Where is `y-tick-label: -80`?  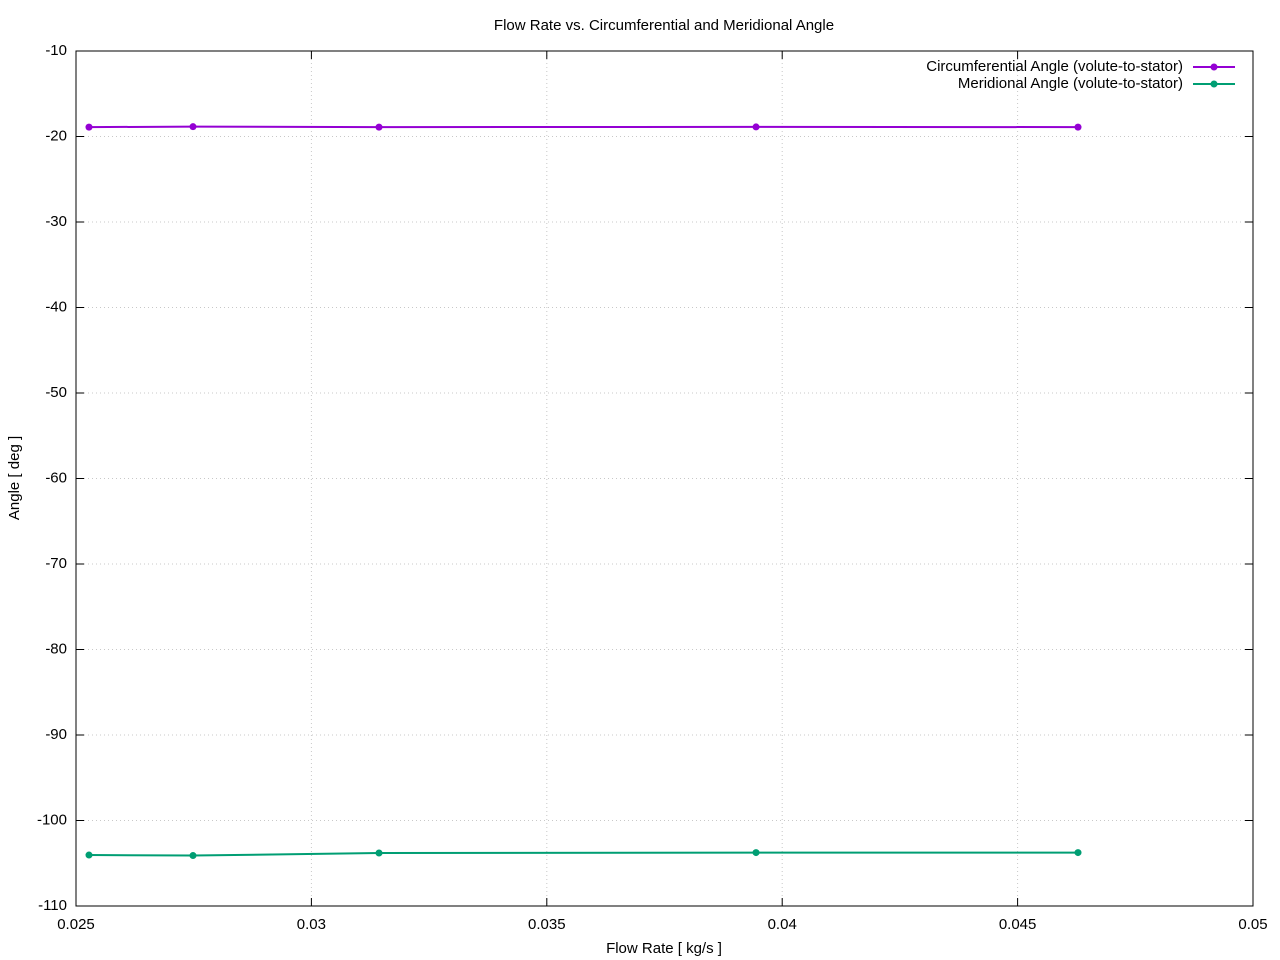
y-tick-label: -80 is located at coordinates (56, 648).